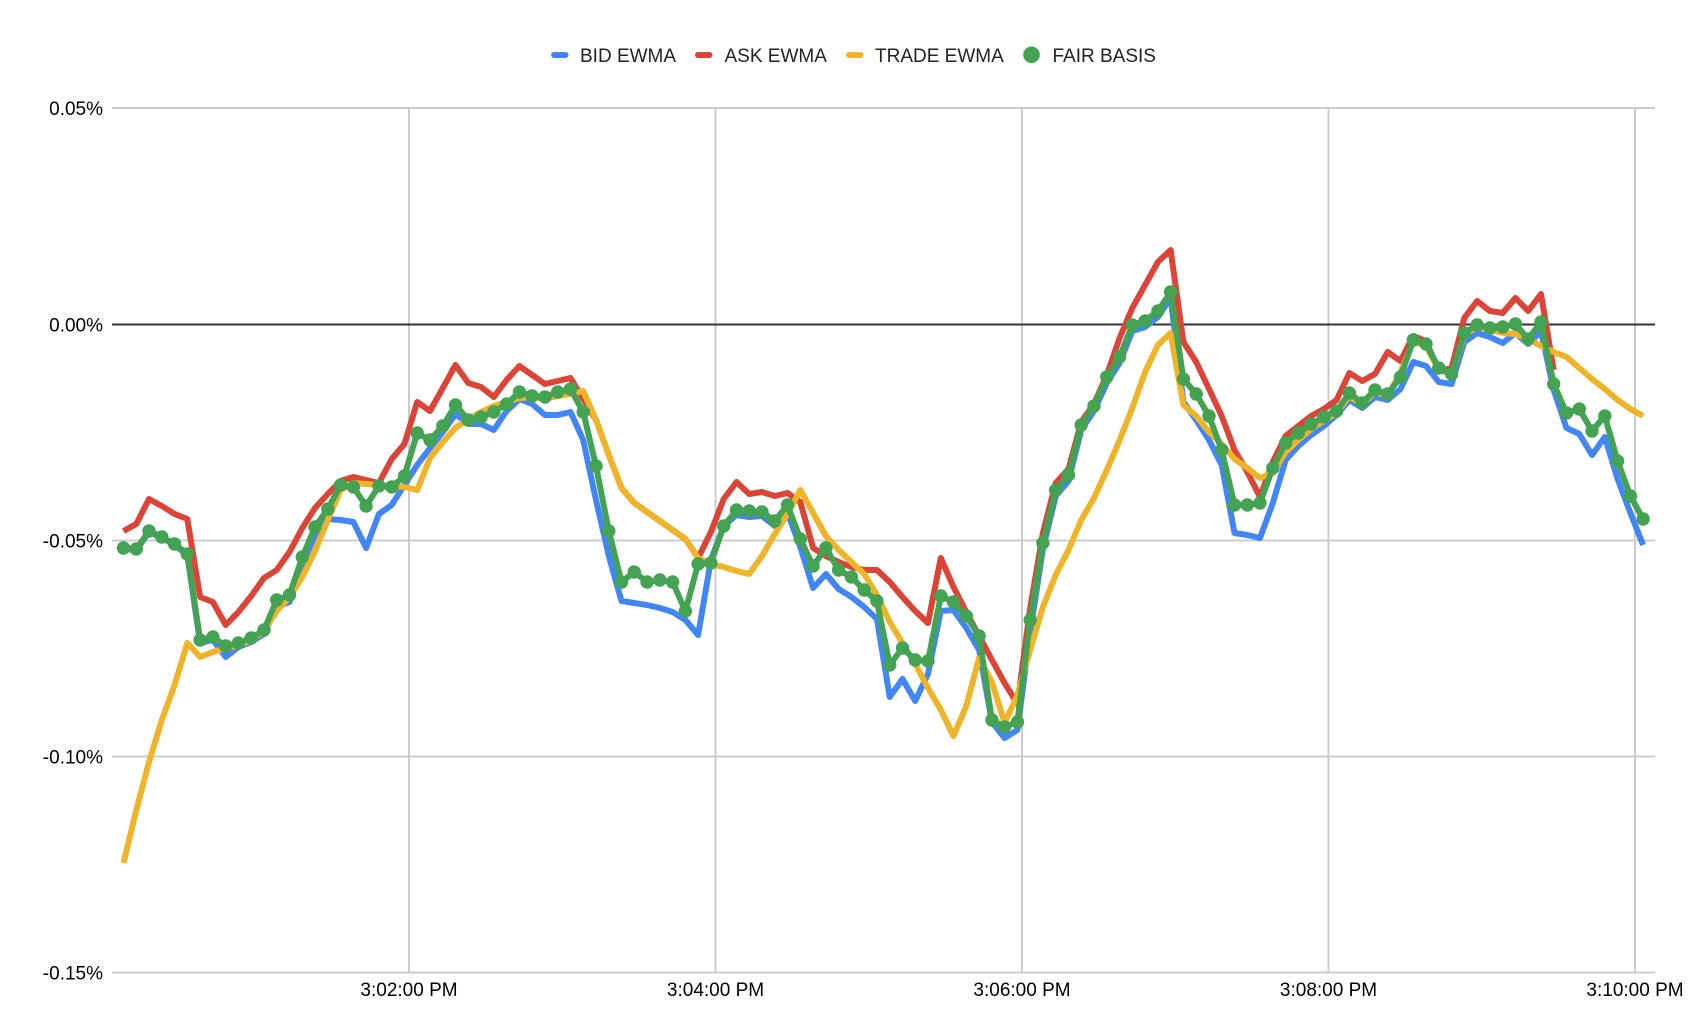 The image size is (1704, 1022). What do you see at coordinates (776, 56) in the screenshot?
I see `svg-text: ASK EWMA` at bounding box center [776, 56].